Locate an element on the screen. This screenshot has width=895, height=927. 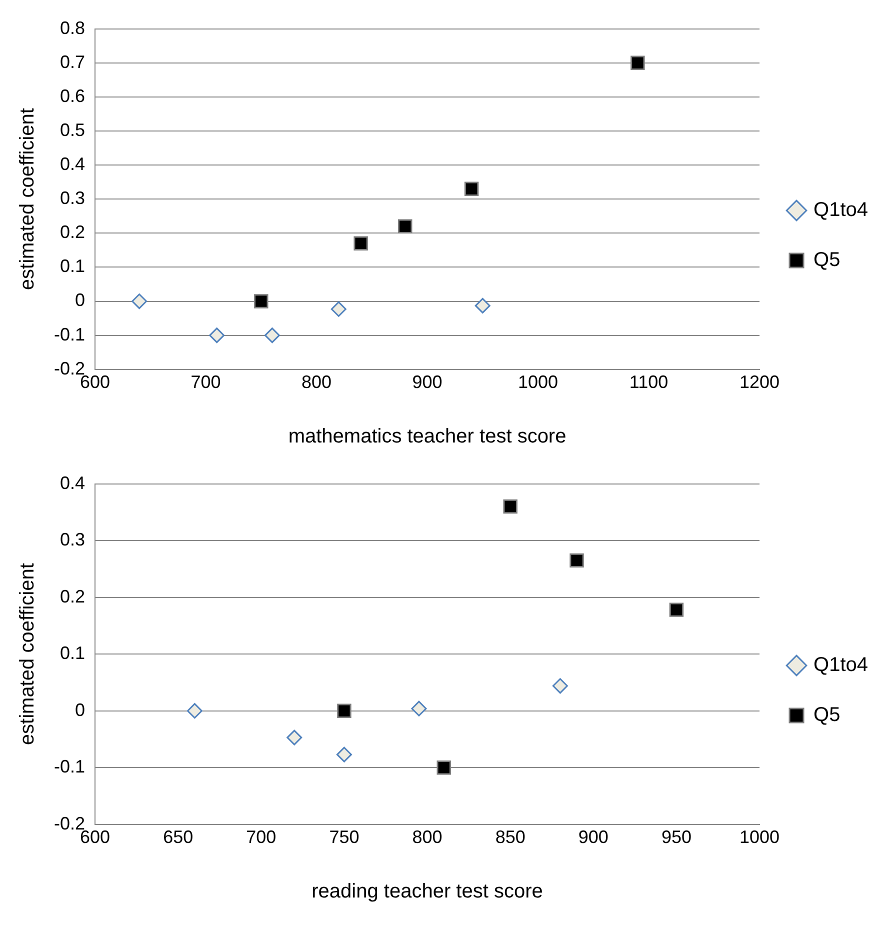
y-tick-label: 0.7 is located at coordinates (73, 62).